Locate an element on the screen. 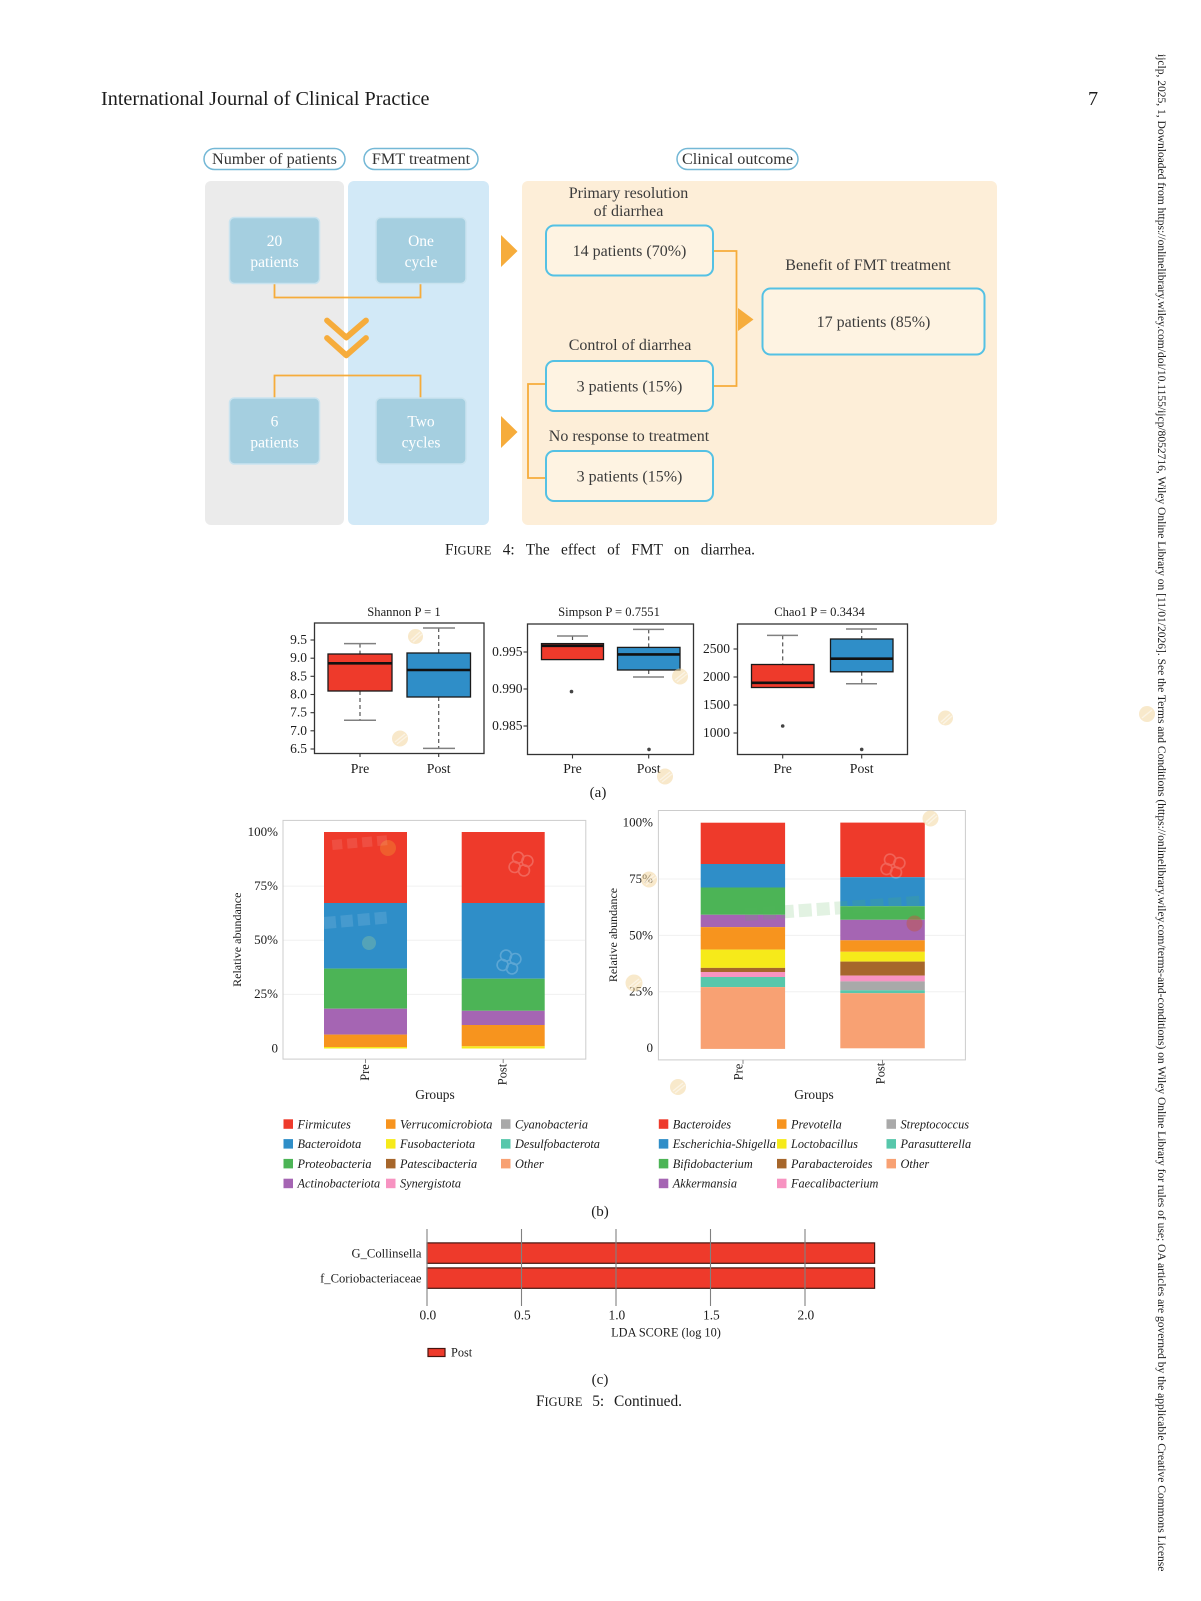 Image resolution: width=1201 pixels, height=1601 pixels. svg-text: 9.0 is located at coordinates (298, 657).